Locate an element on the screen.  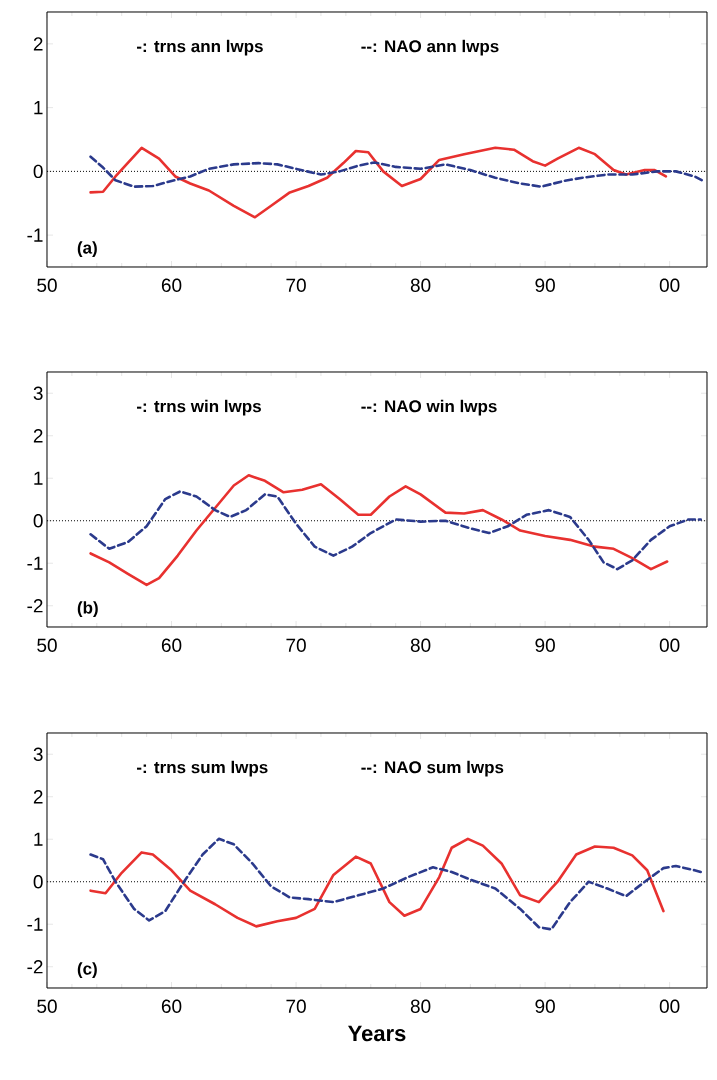
annotation: --: NAO sum lwps is located at coordinates (432, 768).